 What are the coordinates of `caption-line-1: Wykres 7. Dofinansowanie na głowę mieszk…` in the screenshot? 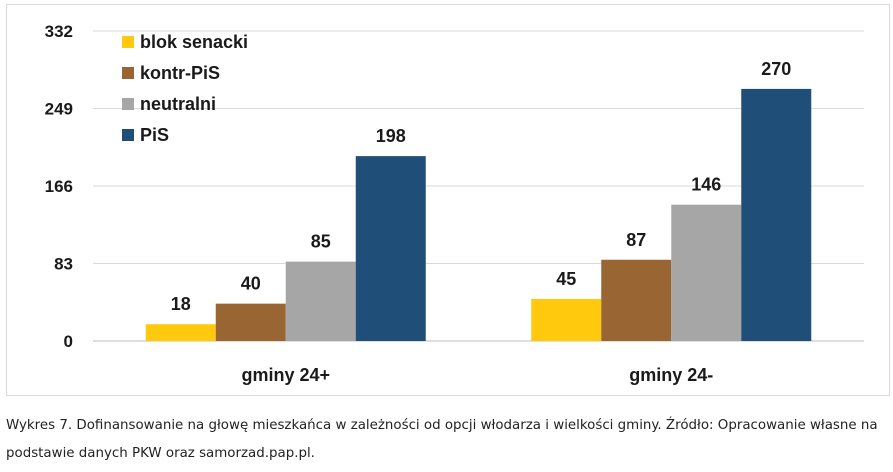 It's located at (442, 425).